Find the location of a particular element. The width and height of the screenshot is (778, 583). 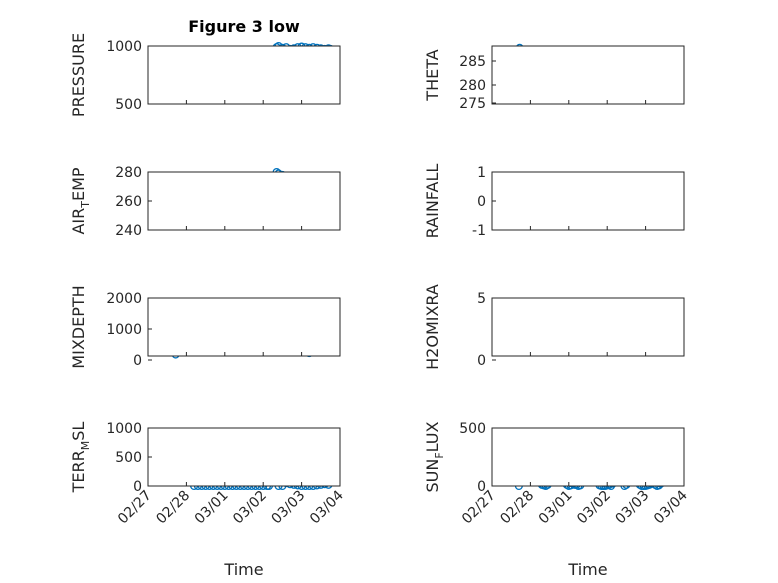

subplot-4: 2000 1000 0 MIXDEPTH is located at coordinates (205, 327).